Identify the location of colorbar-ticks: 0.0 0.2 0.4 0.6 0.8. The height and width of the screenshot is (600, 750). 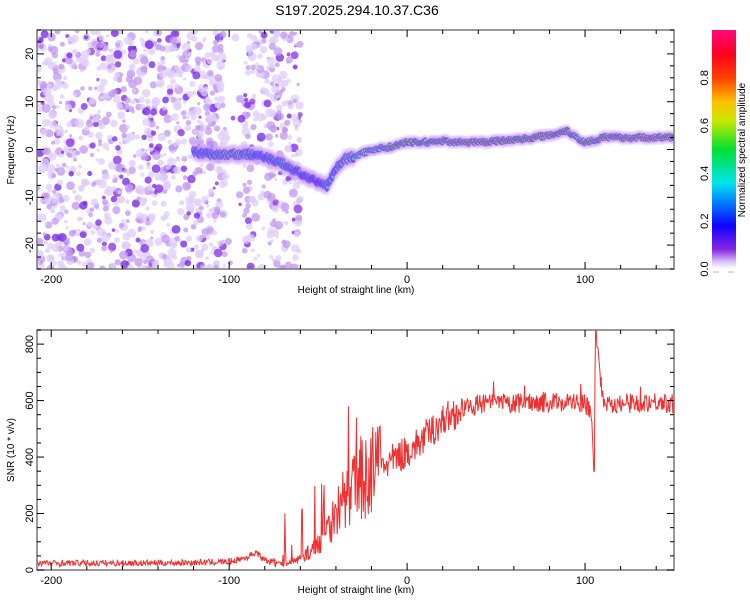
(716, 173).